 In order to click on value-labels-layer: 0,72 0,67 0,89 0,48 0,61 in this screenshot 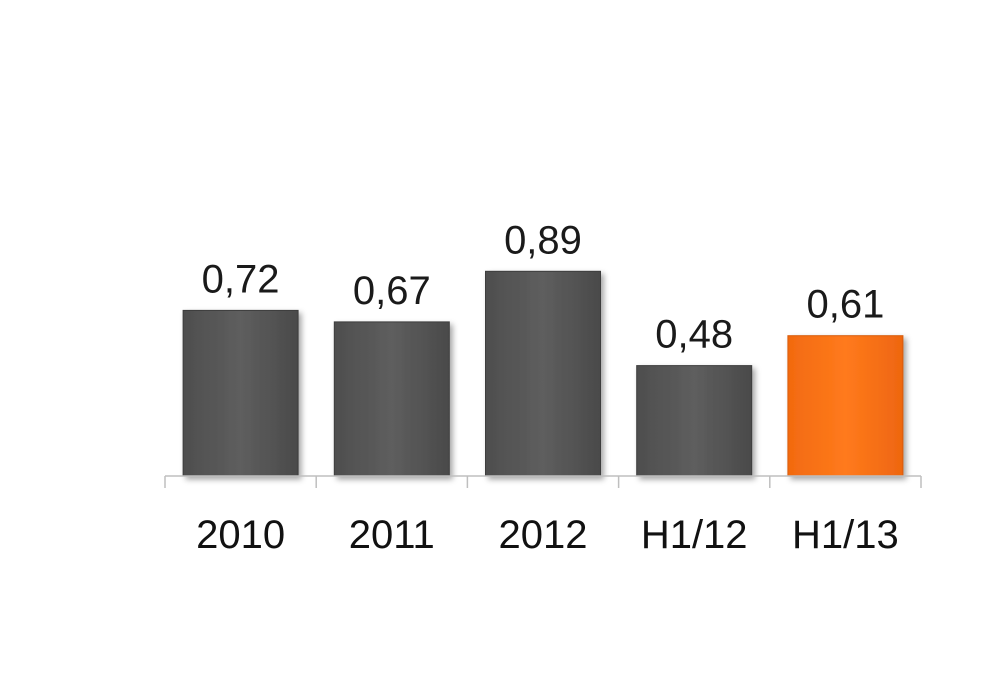, I will do `click(543, 287)`.